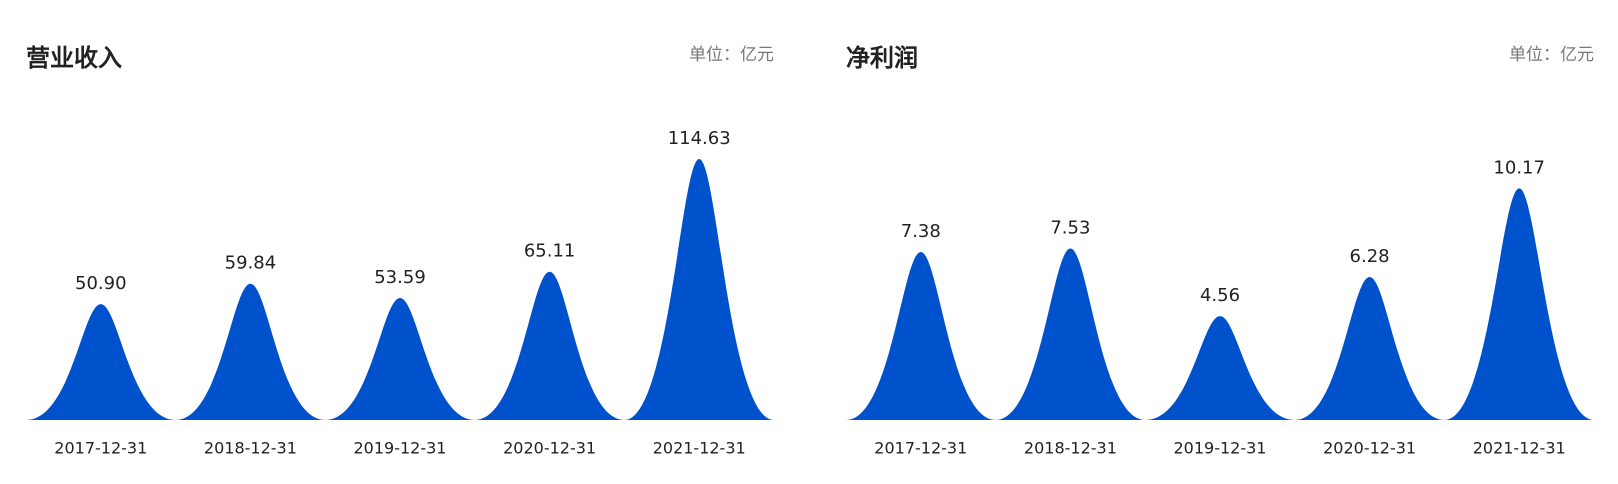 The image size is (1618, 484). Describe the element at coordinates (921, 231) in the screenshot. I see `value-label: 7.38` at that location.